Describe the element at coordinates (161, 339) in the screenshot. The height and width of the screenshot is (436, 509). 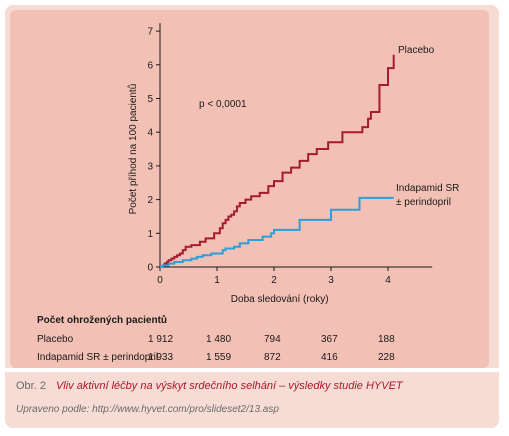
I see `risk-value: 1 912` at that location.